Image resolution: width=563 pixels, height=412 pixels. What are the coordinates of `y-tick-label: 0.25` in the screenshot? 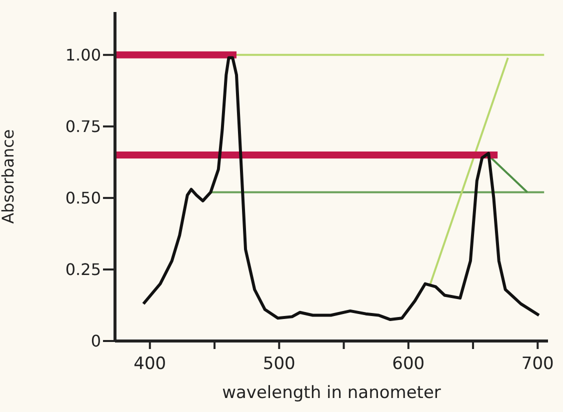 It's located at (83, 270).